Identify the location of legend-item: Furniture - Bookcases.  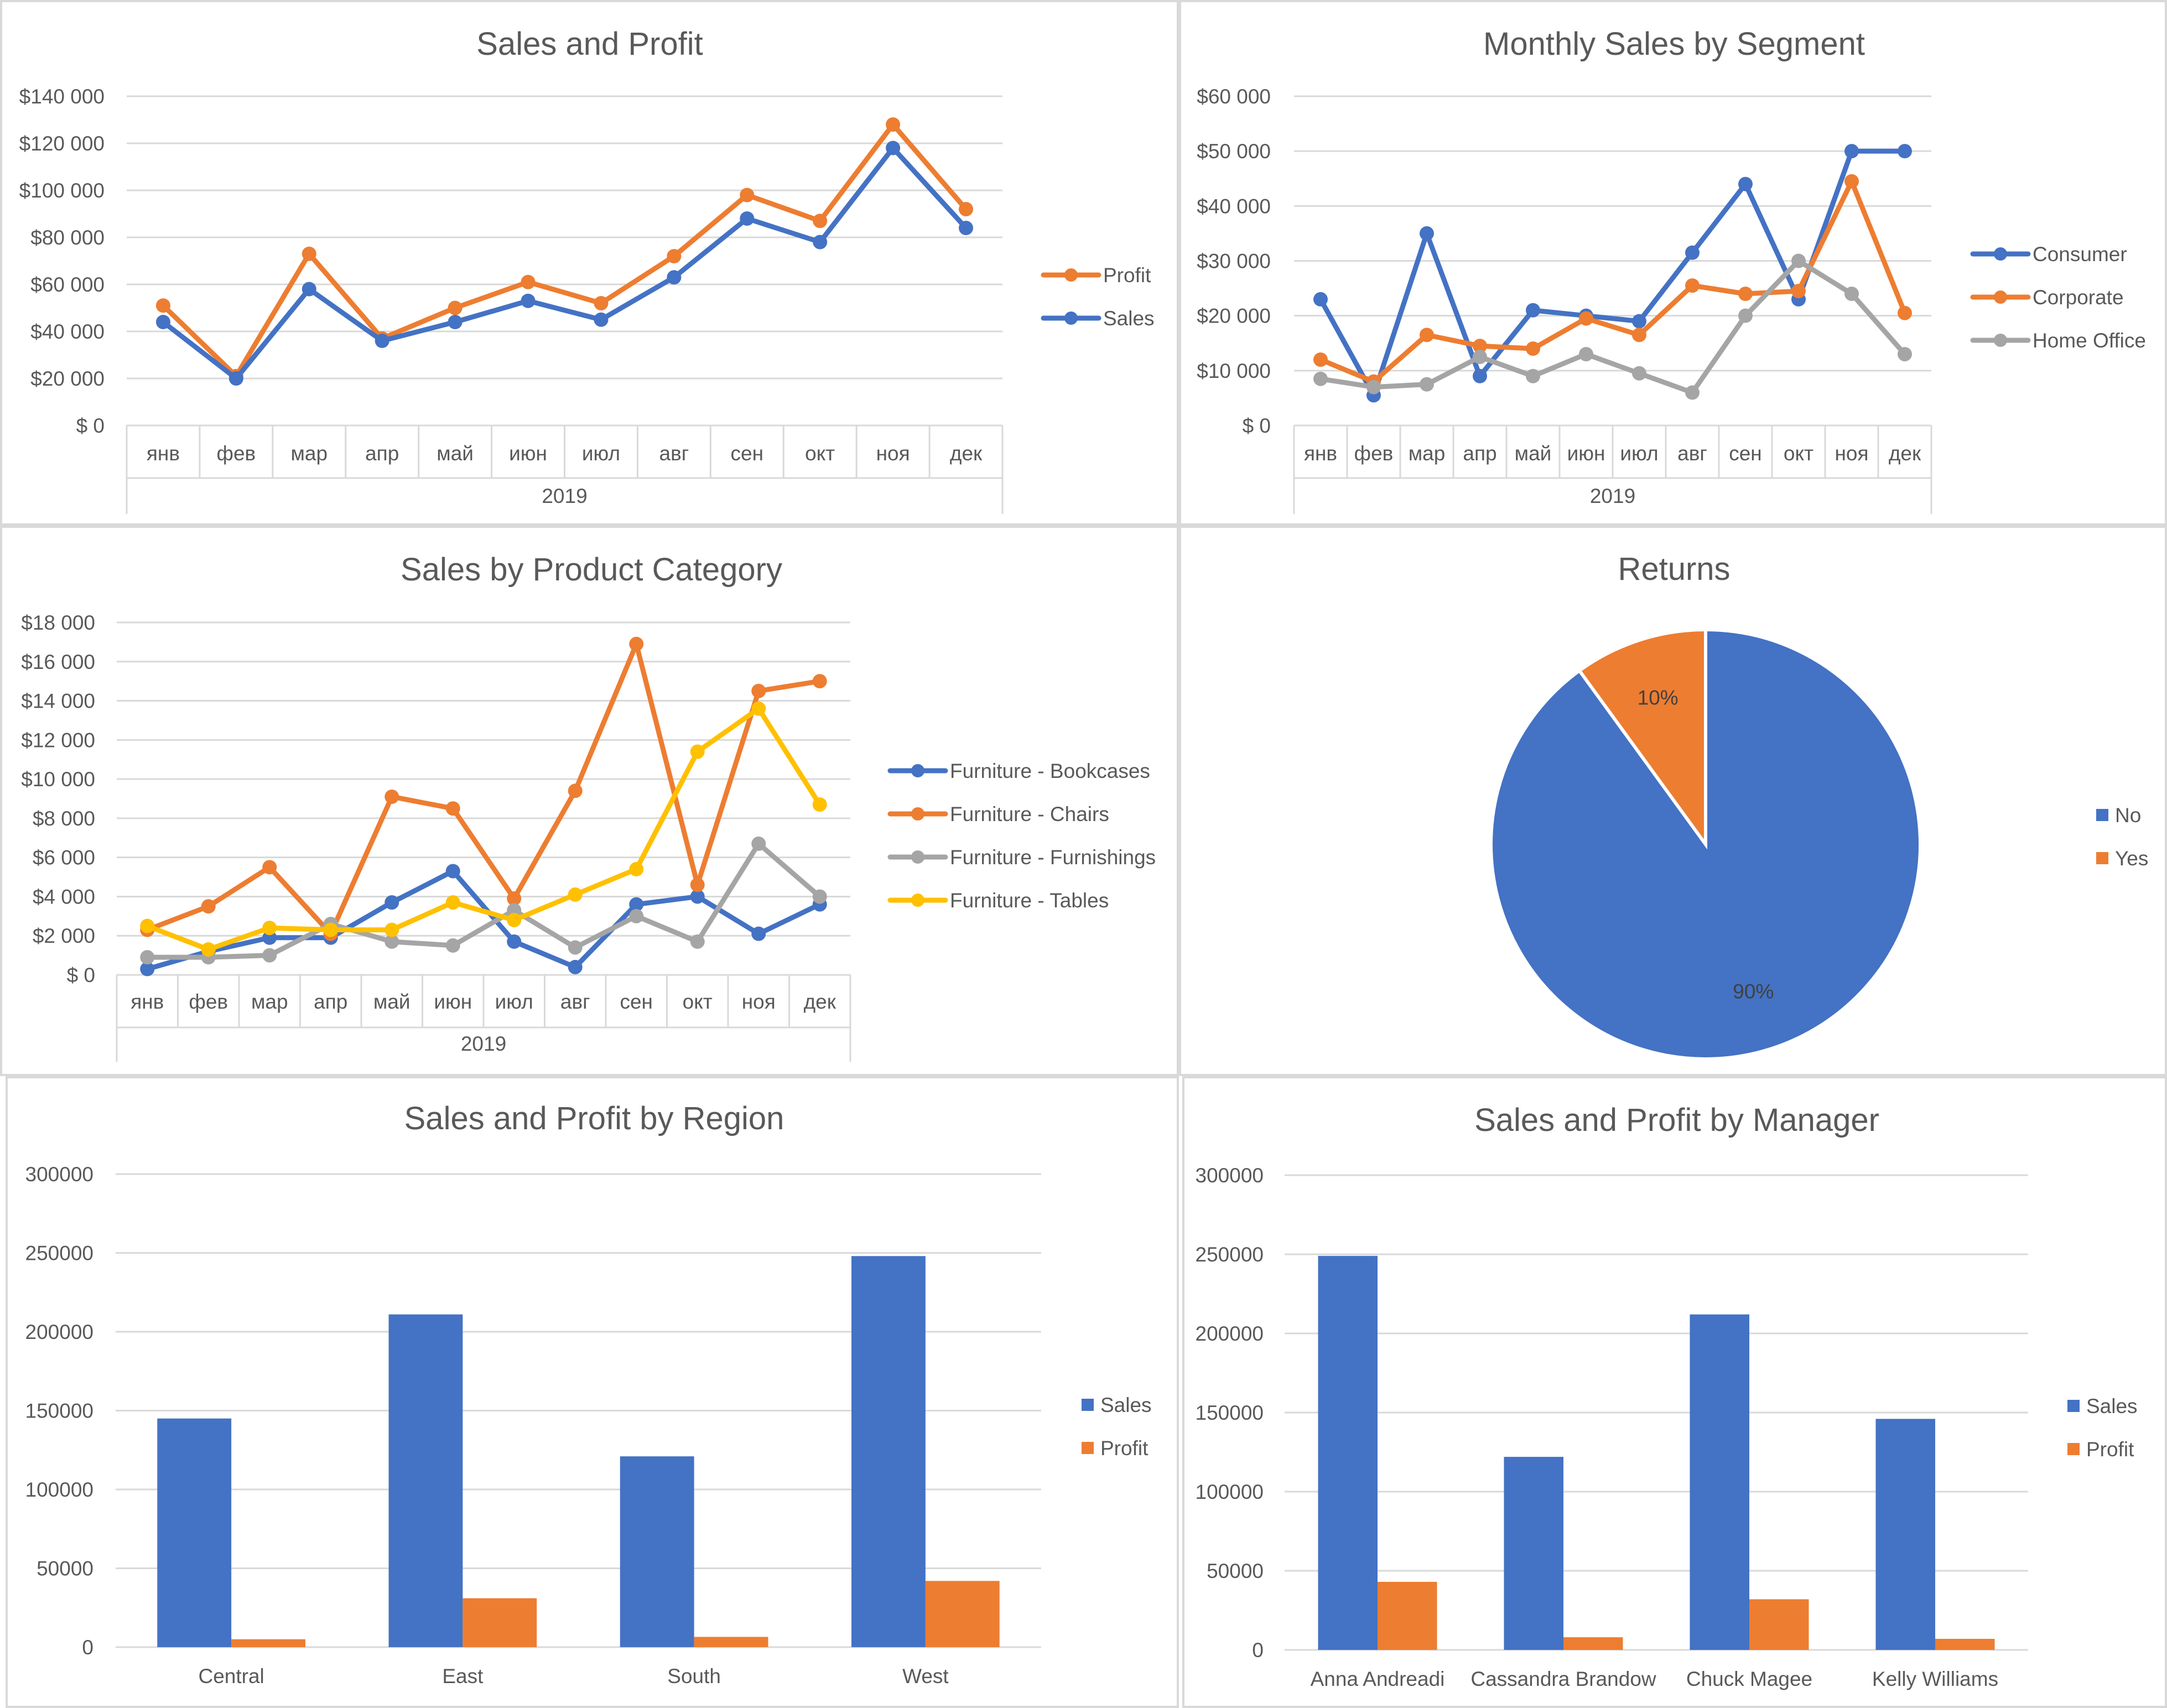
(1018, 771).